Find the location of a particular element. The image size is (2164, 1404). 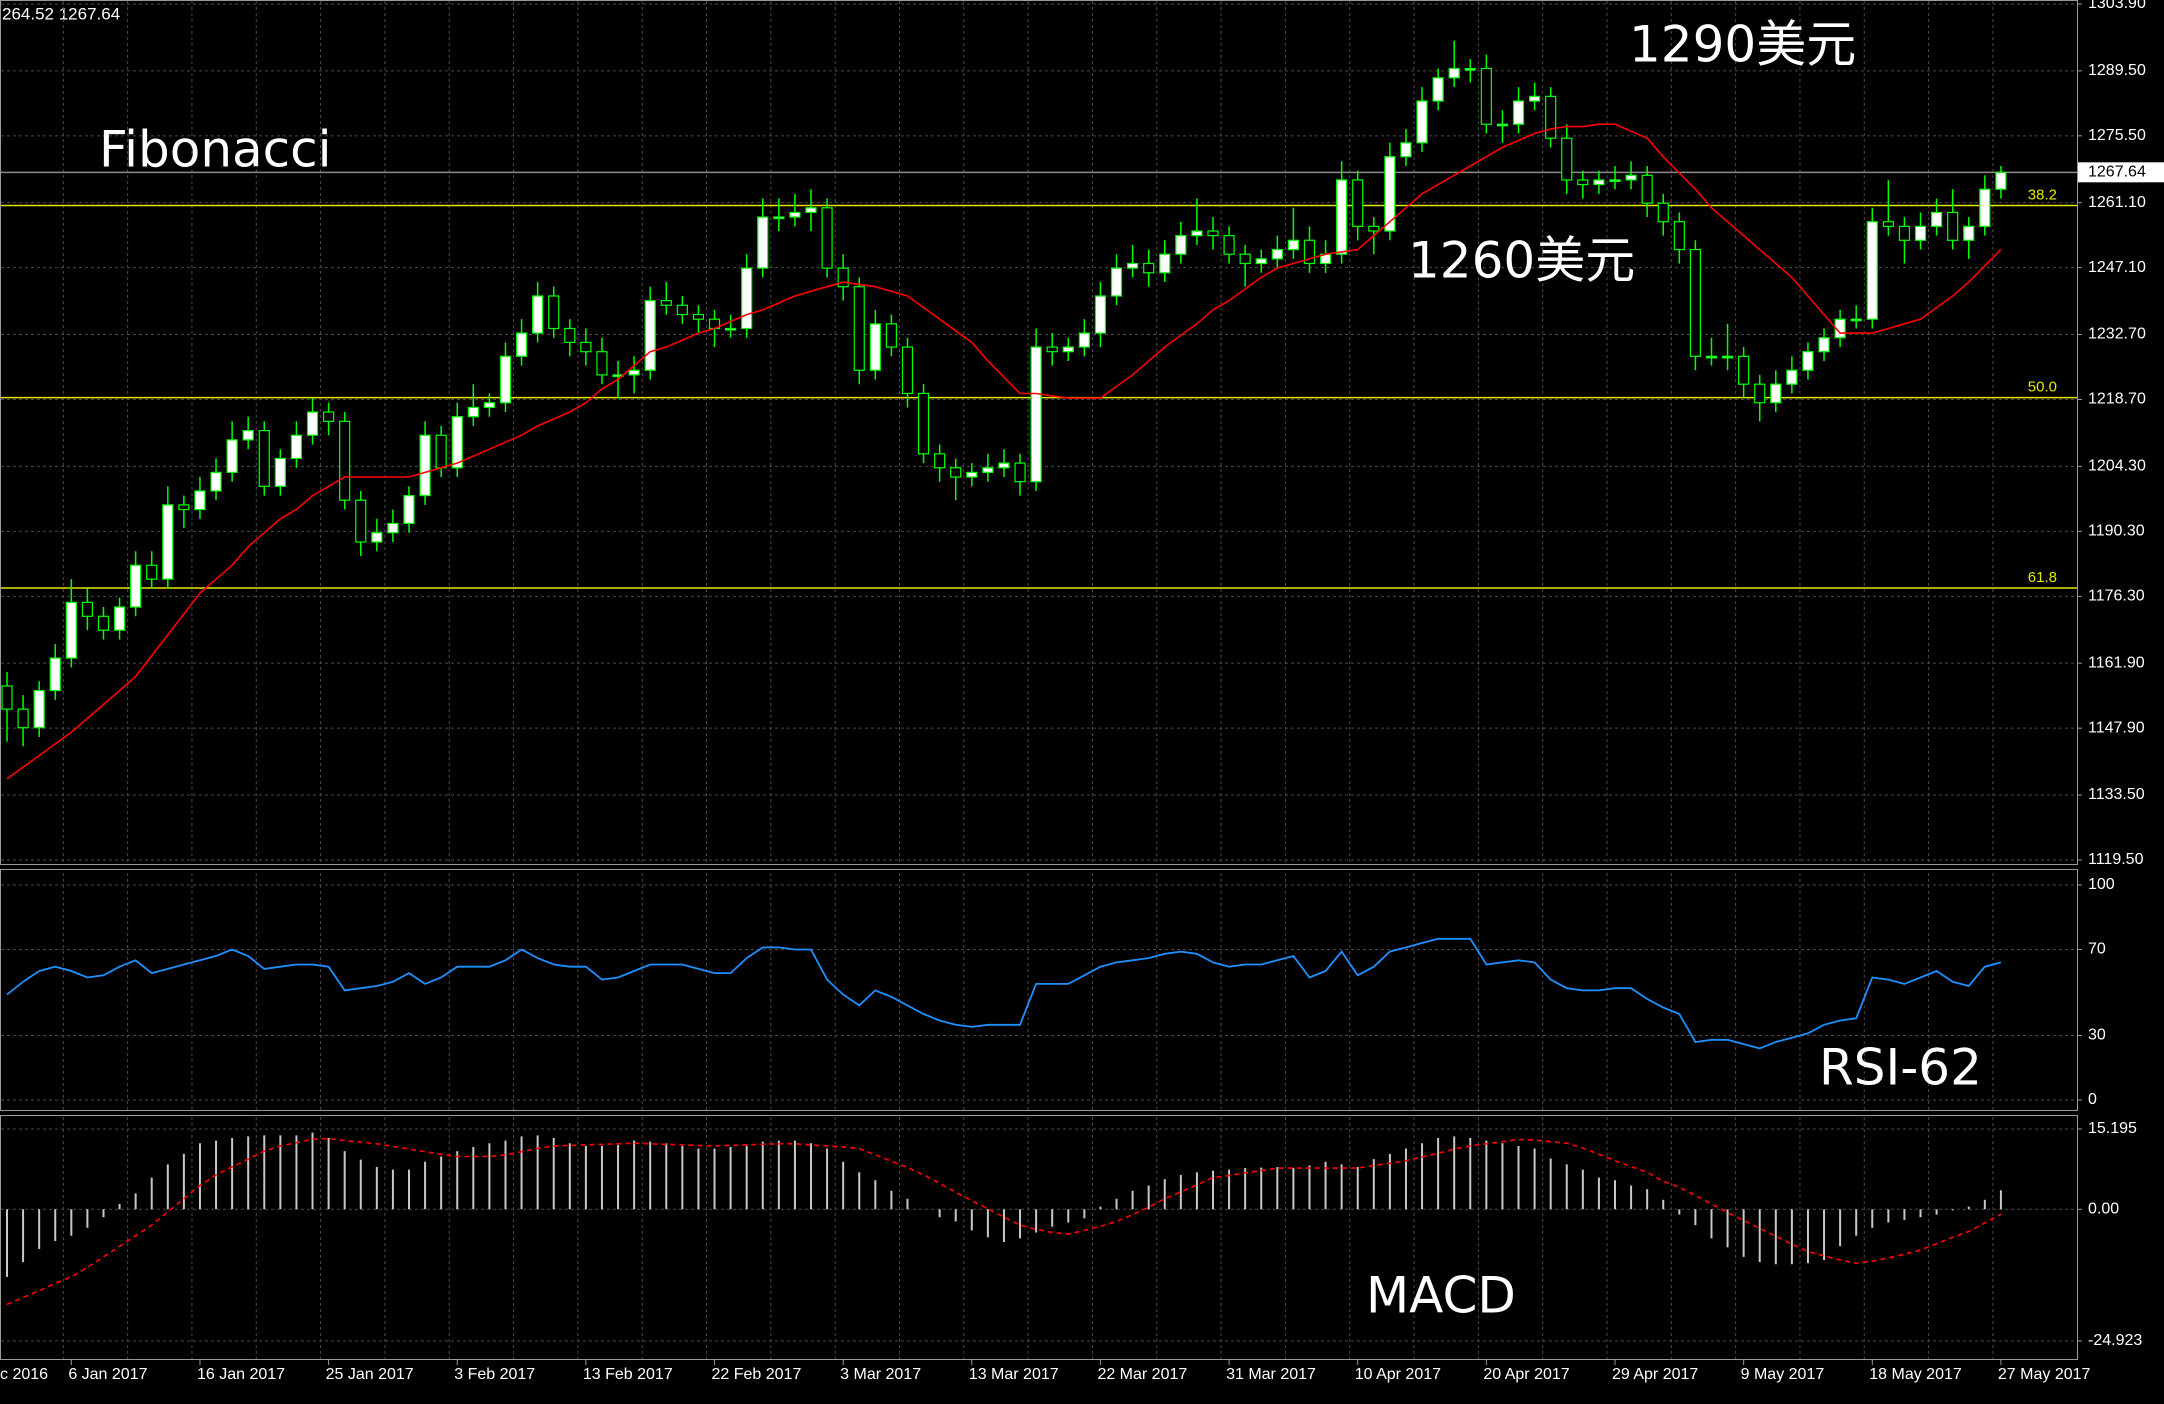

x-tick-label: 22 Feb 2017 is located at coordinates (757, 1374).